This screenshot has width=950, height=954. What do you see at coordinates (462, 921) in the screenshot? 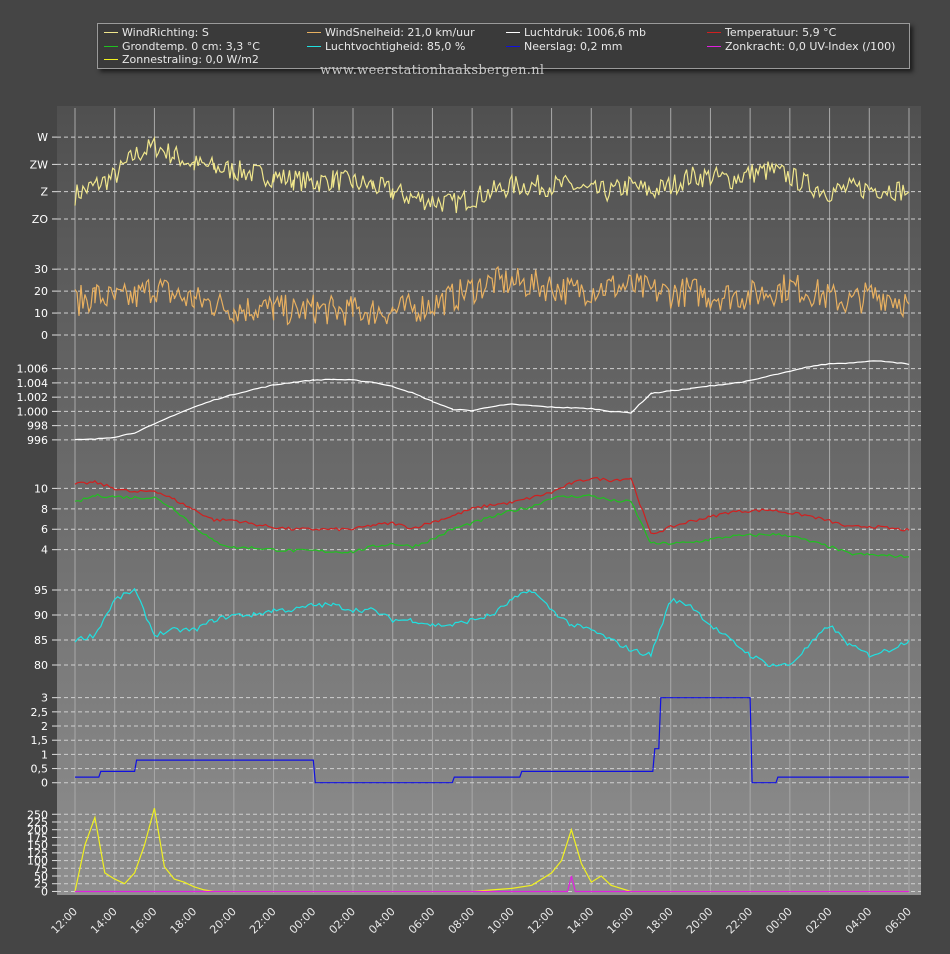
I see `x-tick-label: 08:00` at bounding box center [462, 921].